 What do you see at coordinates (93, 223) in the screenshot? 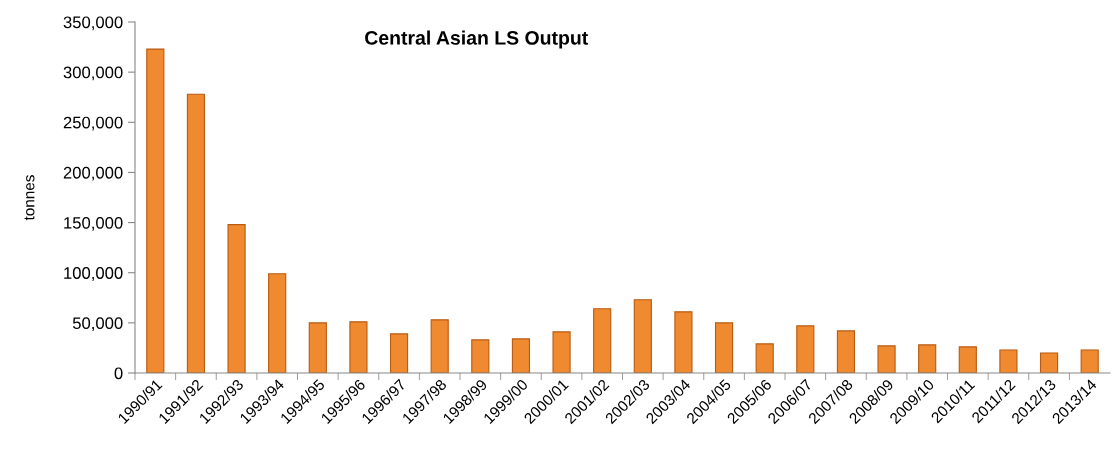
I see `y-tick-label: 150,000` at bounding box center [93, 223].